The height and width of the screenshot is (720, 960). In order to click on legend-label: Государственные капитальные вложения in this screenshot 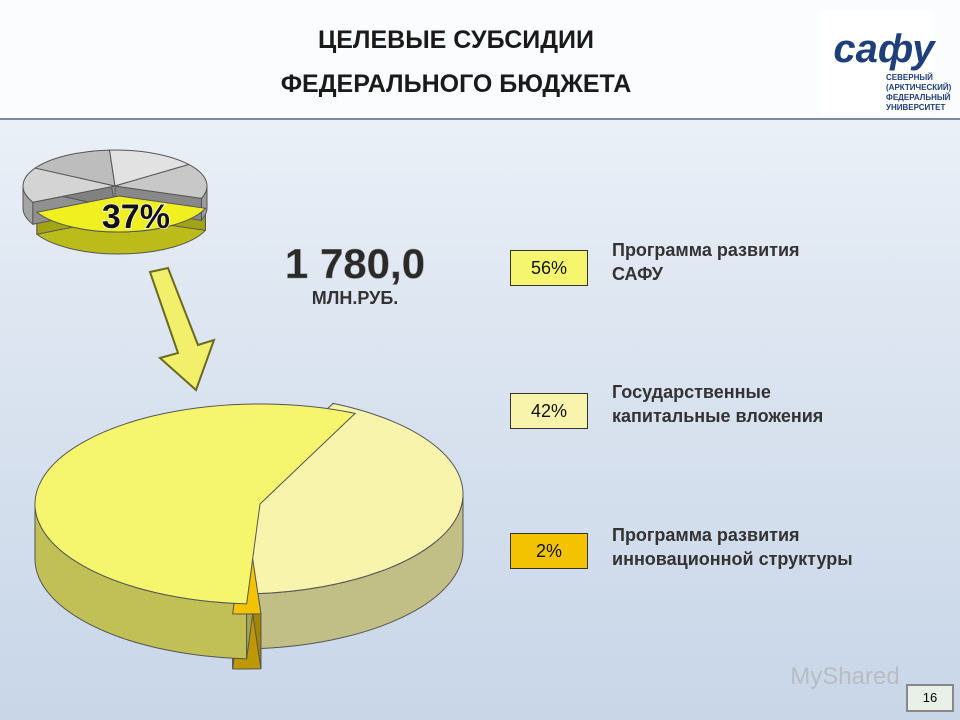, I will do `click(718, 404)`.